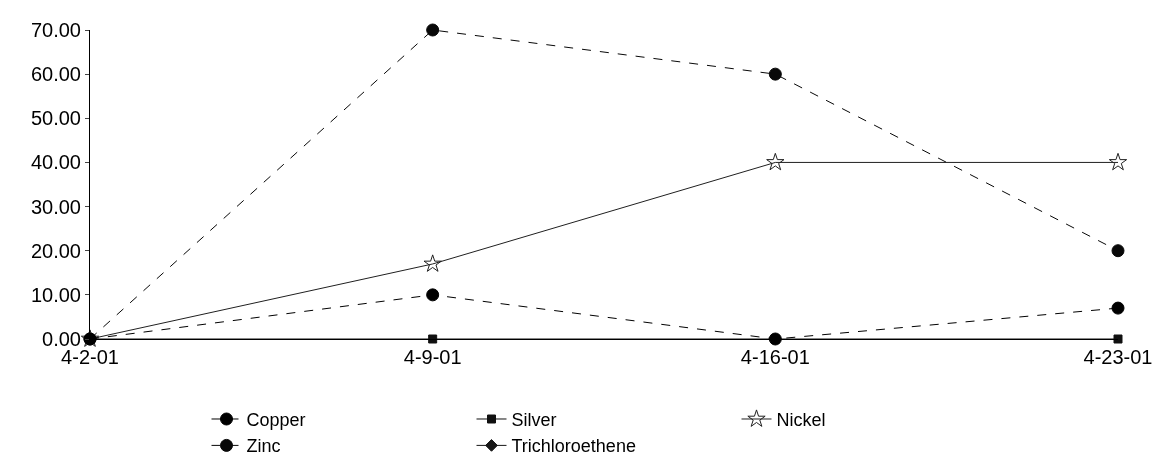  I want to click on legend-label: Silver, so click(534, 420).